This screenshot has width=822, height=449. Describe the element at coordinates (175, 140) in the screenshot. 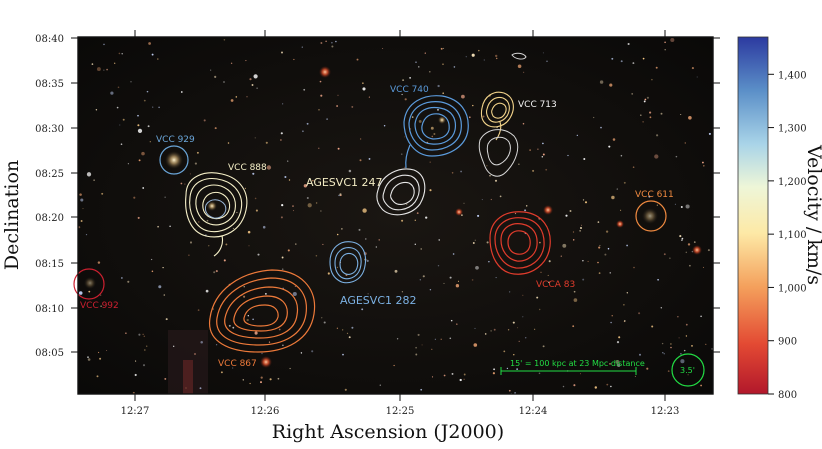

I see `label-vcc-929: VCC 929` at that location.